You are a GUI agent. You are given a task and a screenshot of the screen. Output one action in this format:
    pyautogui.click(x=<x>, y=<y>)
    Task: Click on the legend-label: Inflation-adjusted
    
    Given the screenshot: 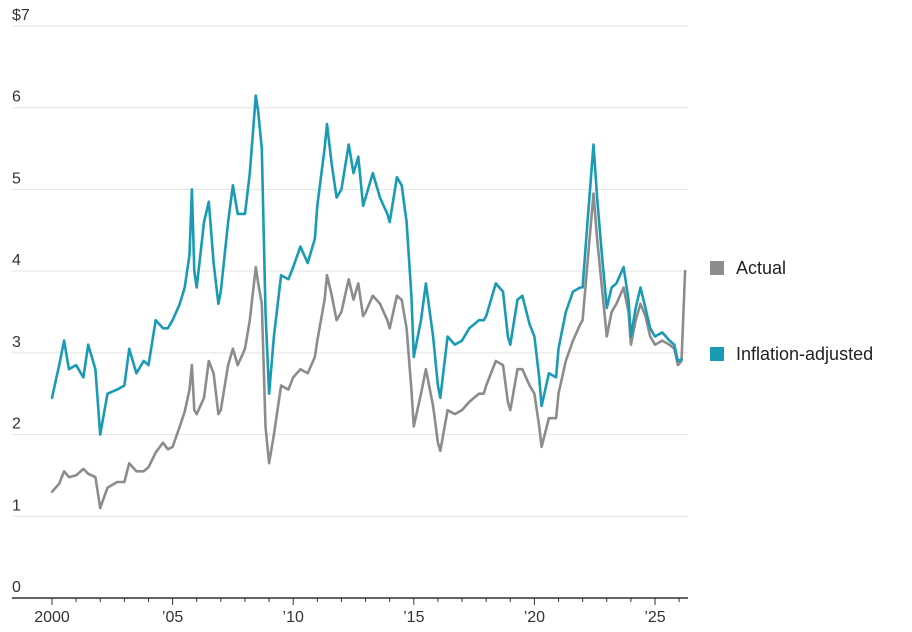 What is the action you would take?
    pyautogui.click(x=804, y=354)
    